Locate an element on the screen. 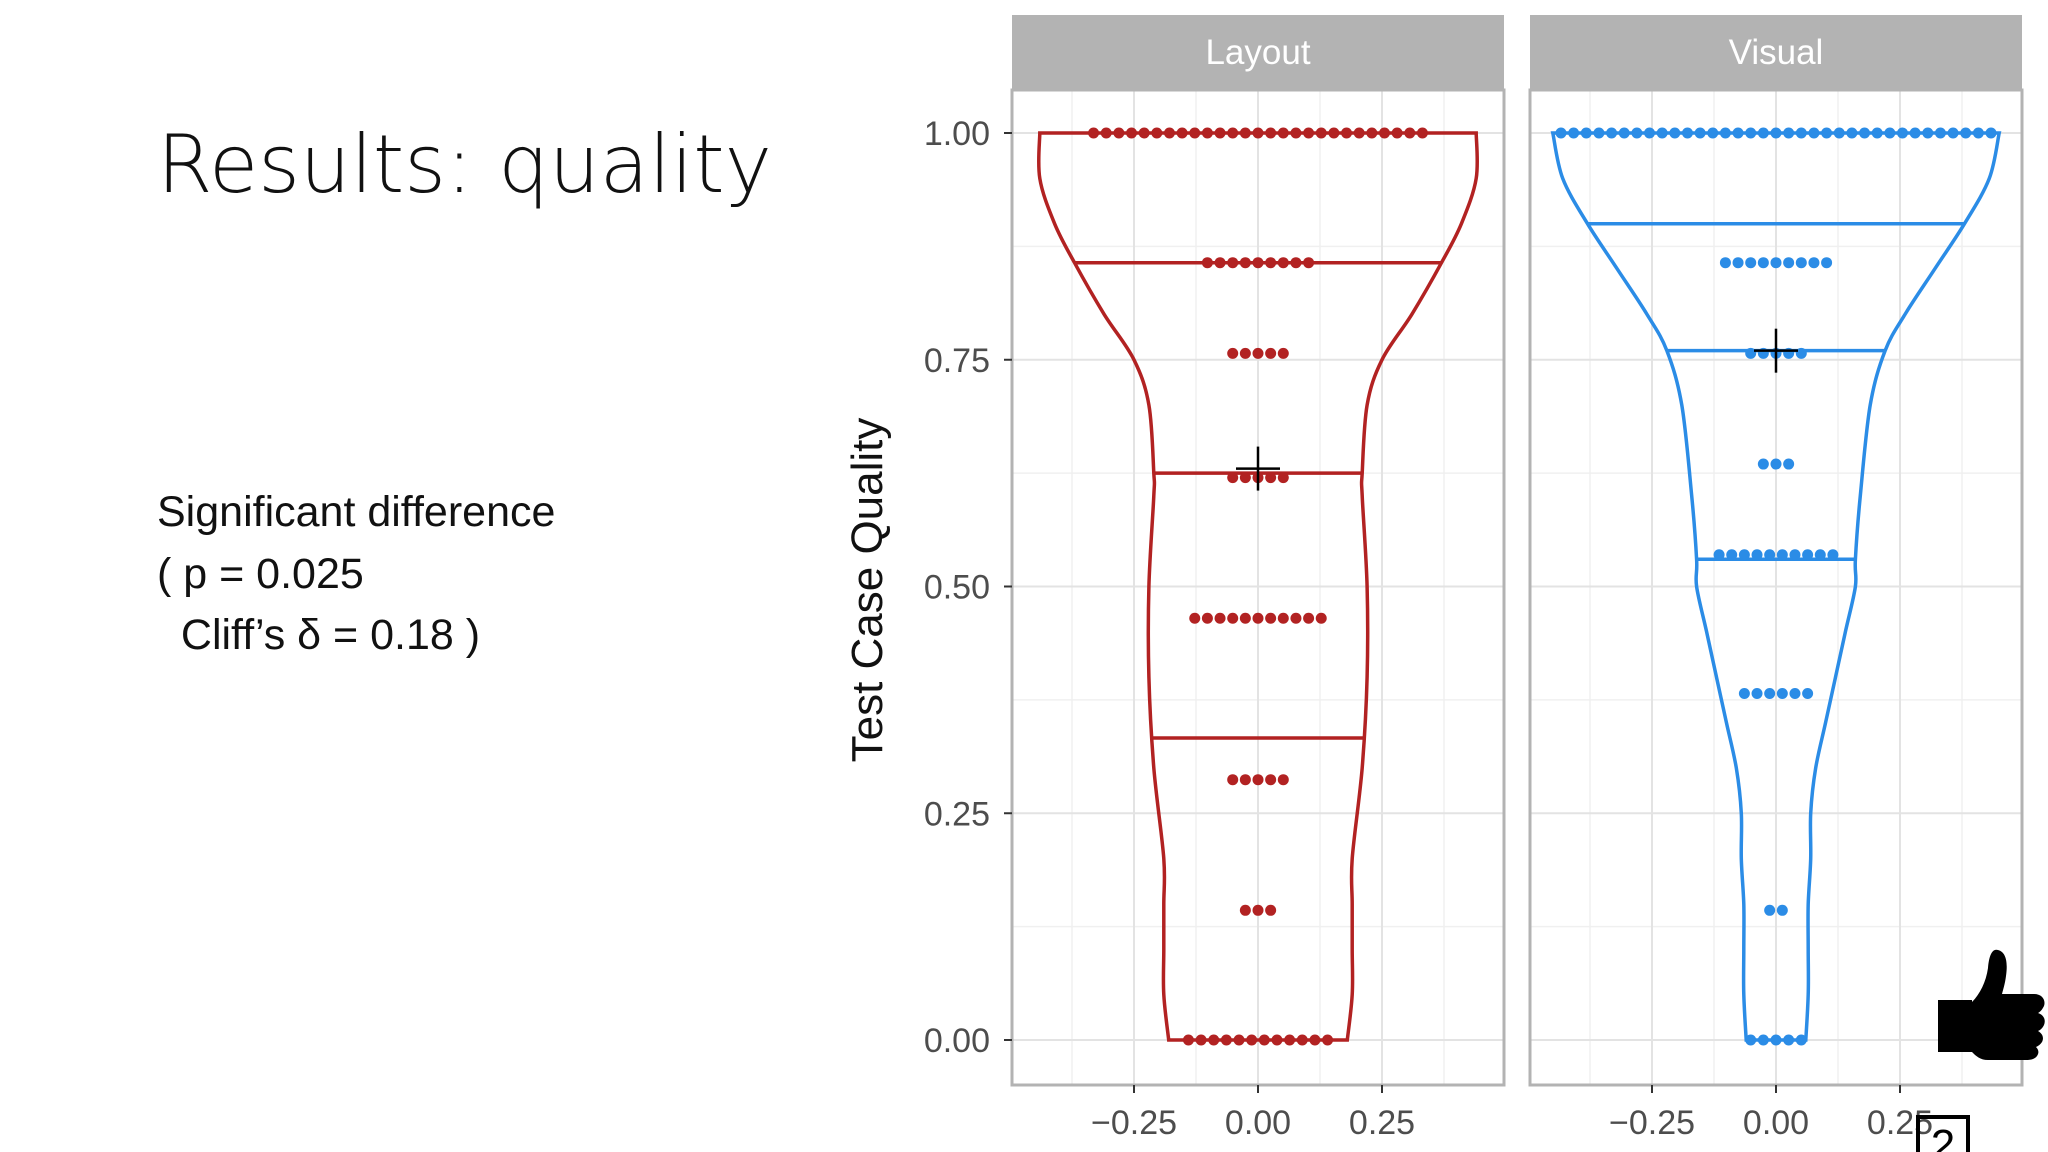  thumbs-up-icon is located at coordinates (1991, 1004).